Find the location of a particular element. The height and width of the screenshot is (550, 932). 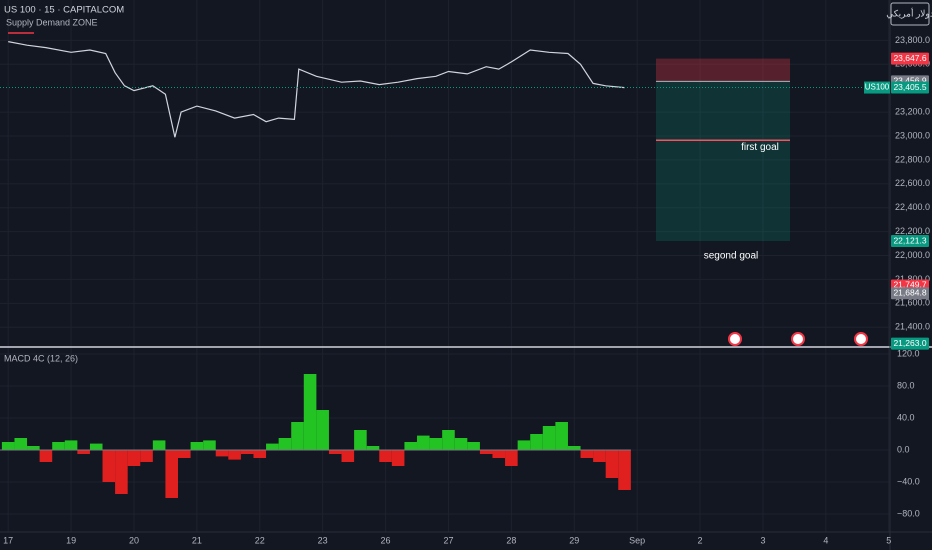

y-tick-label: 21,800.0 is located at coordinates (912, 279).